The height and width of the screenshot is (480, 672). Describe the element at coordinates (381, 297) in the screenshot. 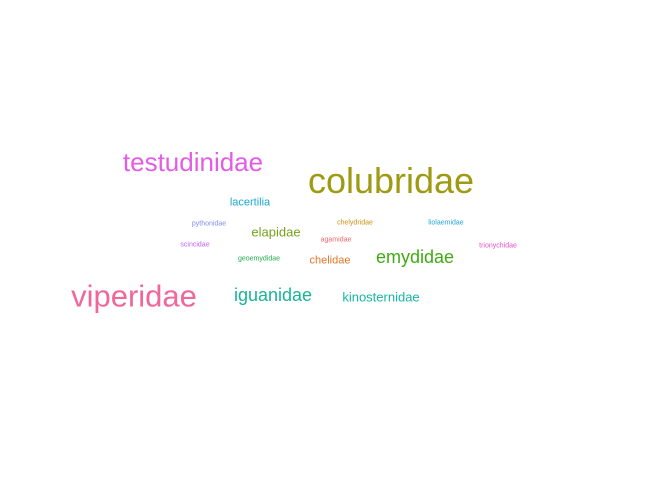

I see `word-kinosternidae: kinosternidae` at that location.